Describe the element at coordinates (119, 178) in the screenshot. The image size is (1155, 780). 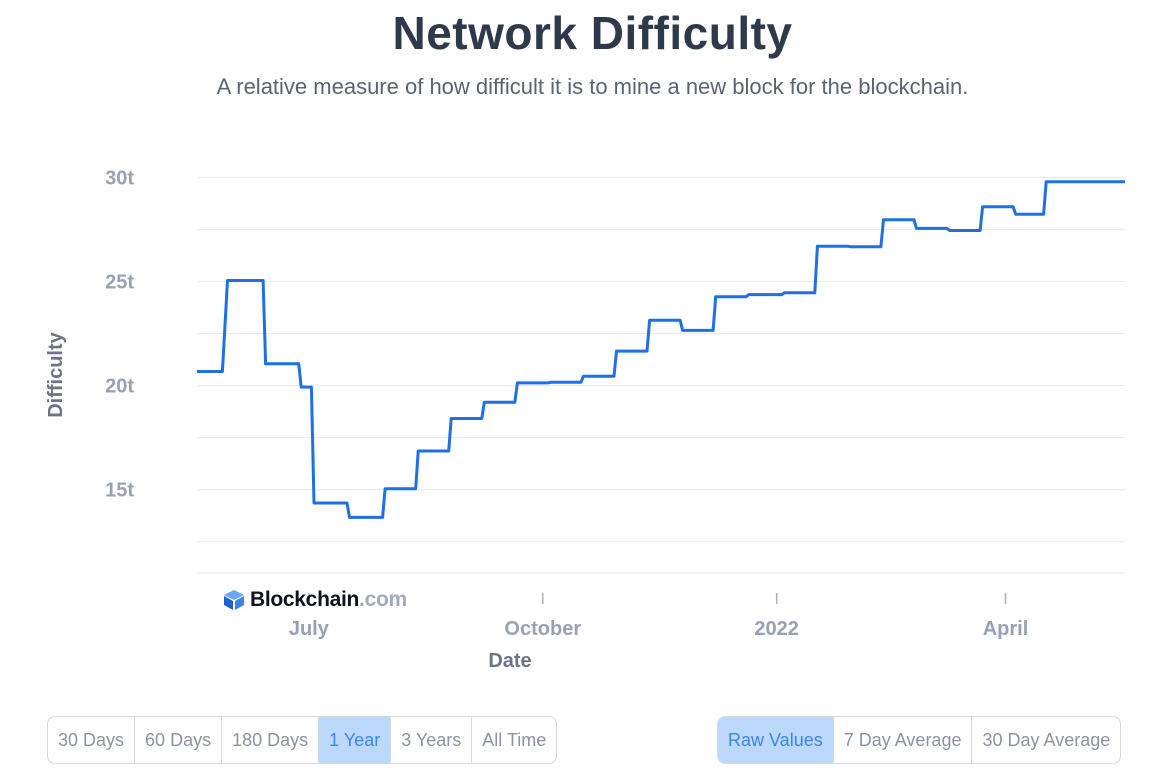
I see `y-tick-label: 30t` at that location.